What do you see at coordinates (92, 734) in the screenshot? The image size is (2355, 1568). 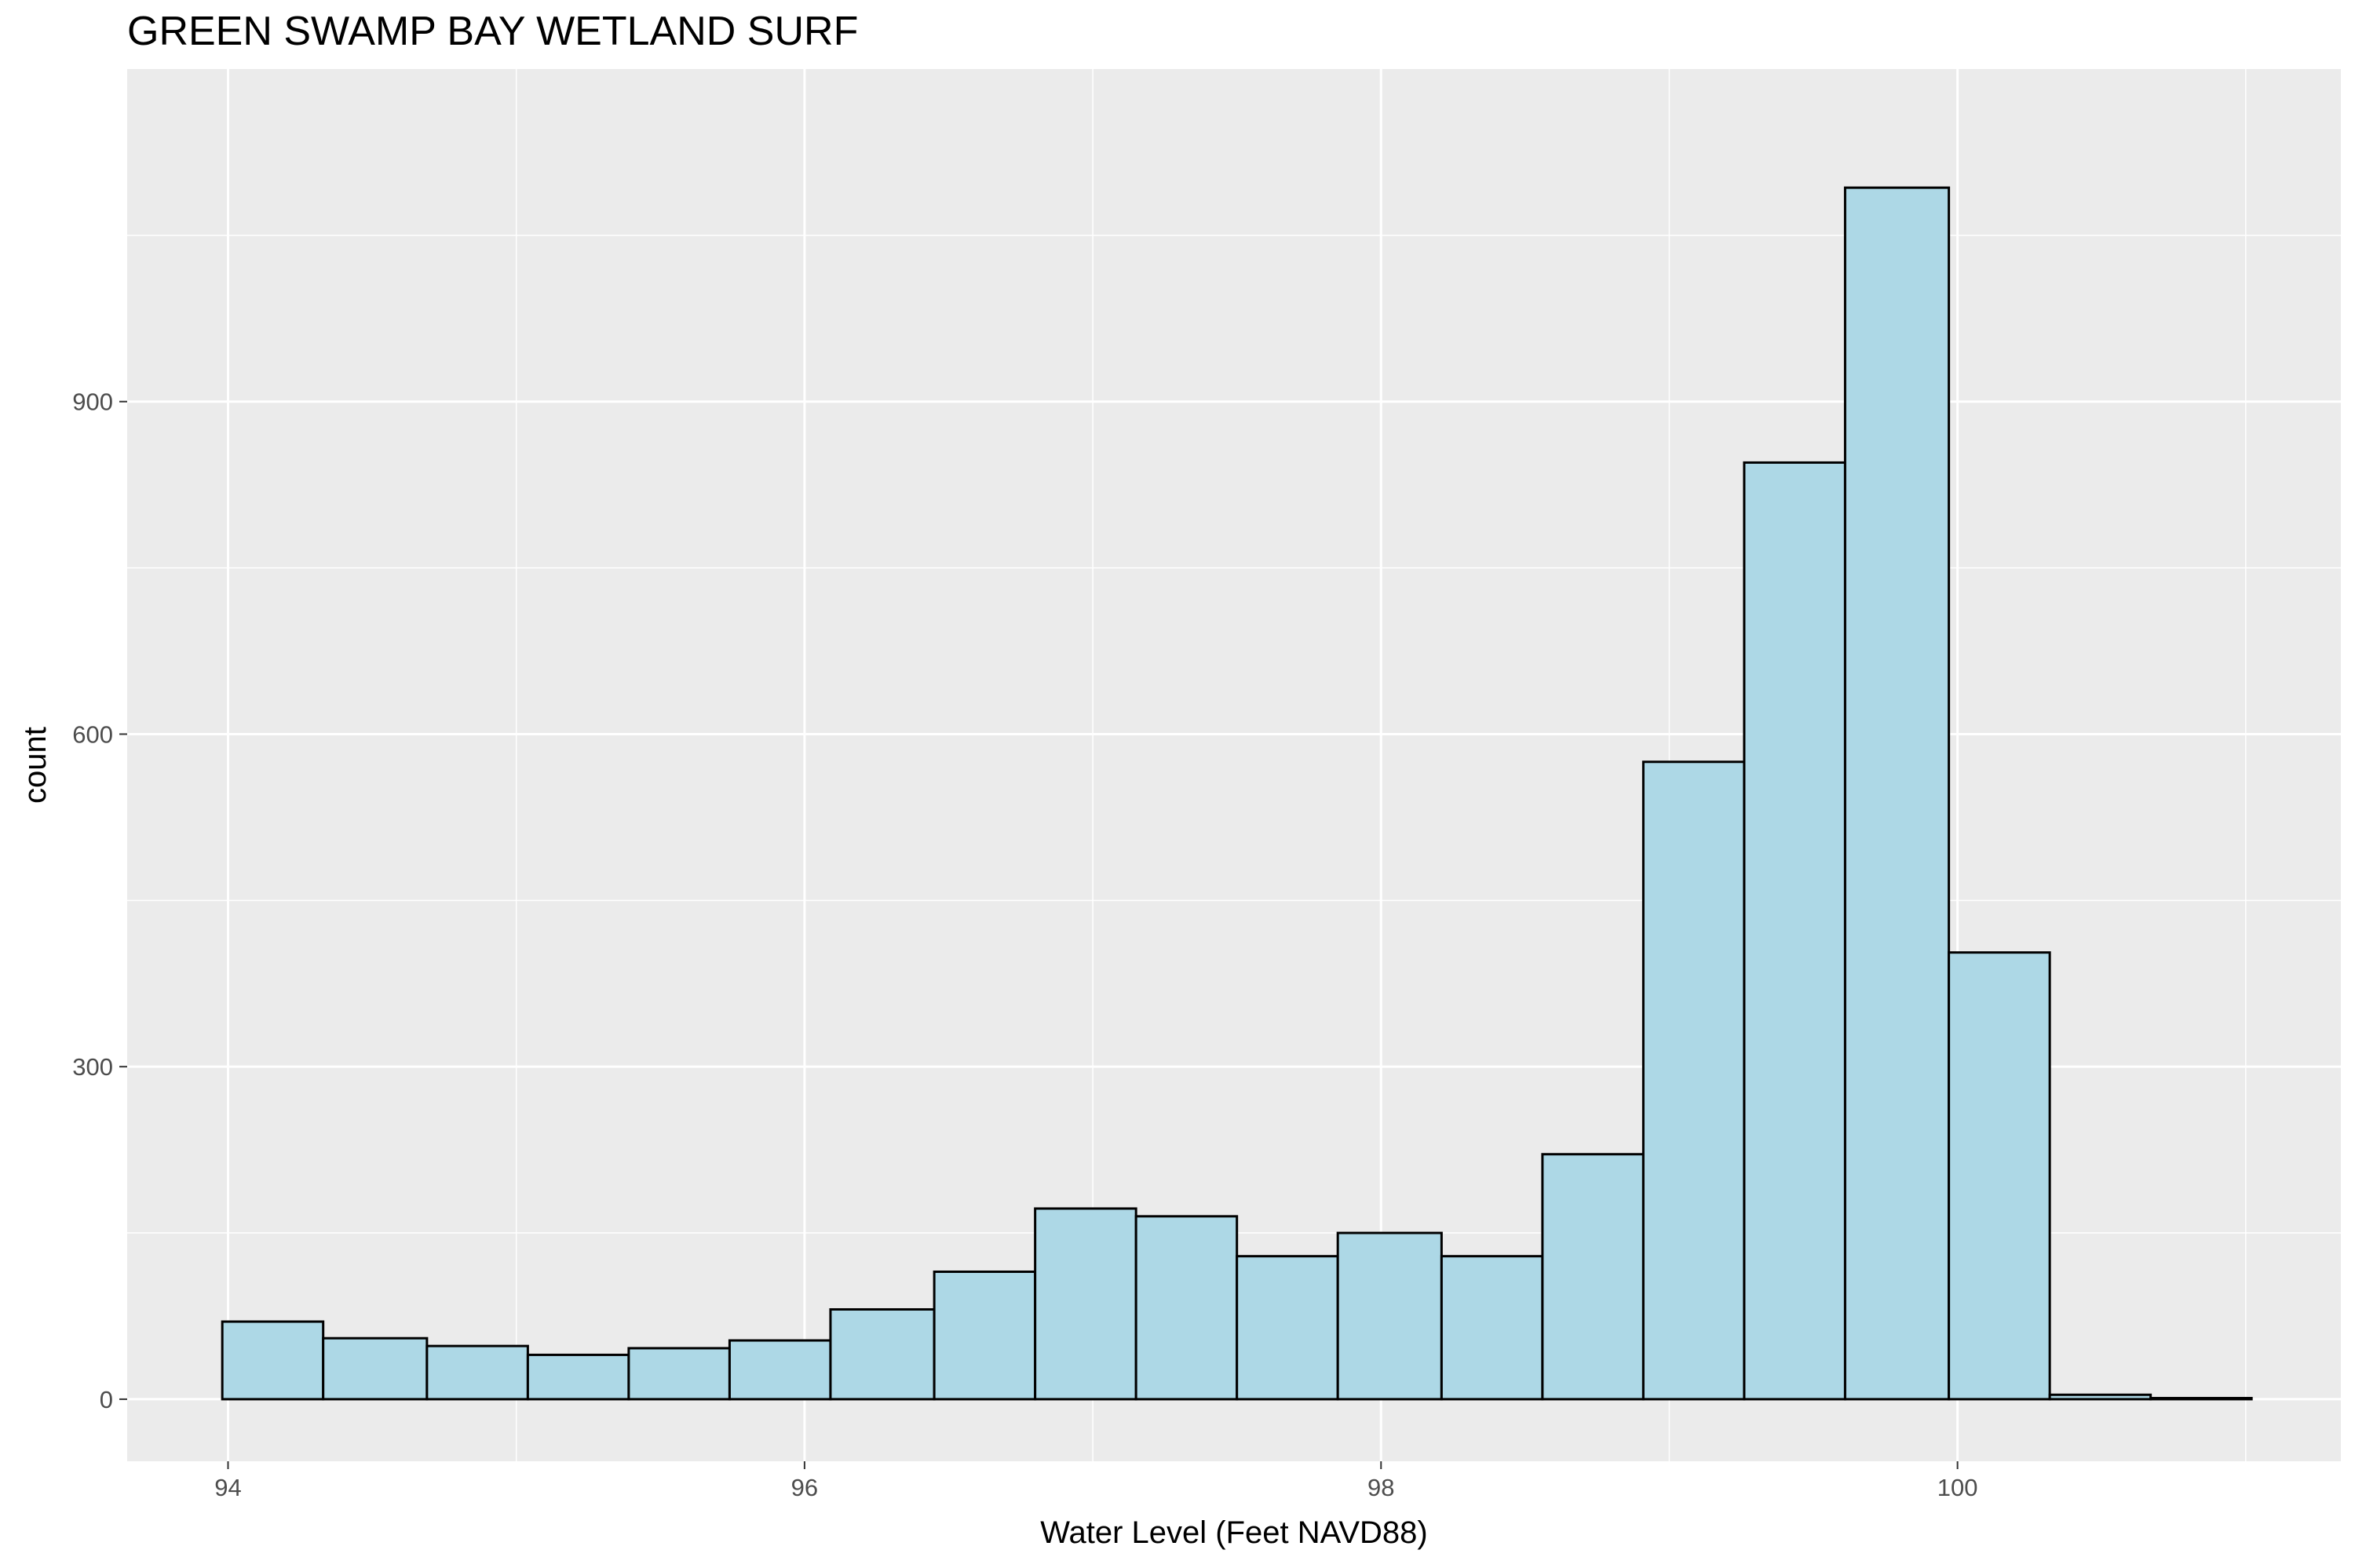 I see `y-tick-label: 600` at bounding box center [92, 734].